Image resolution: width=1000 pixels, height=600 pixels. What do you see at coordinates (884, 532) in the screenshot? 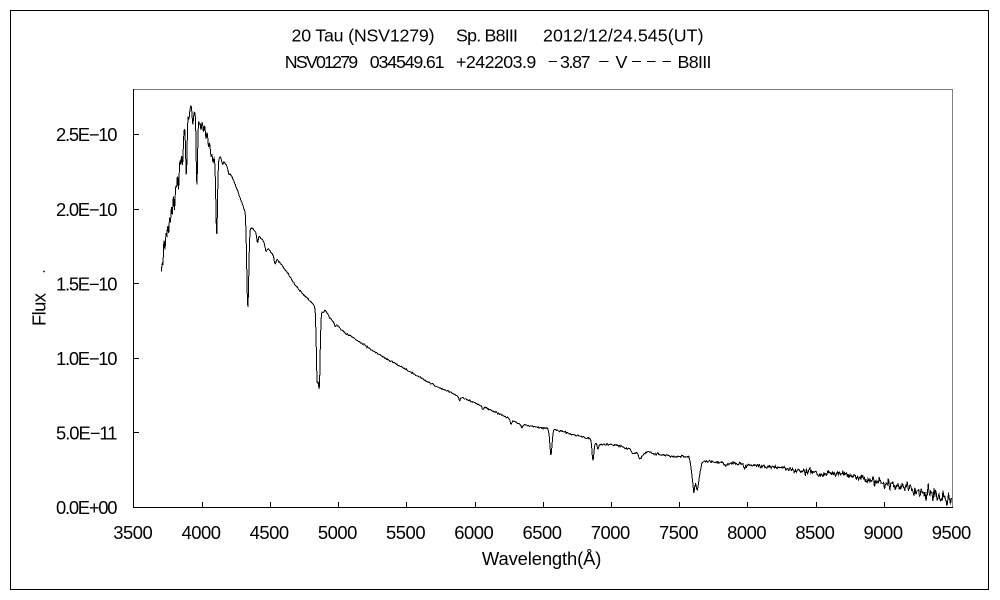
I see `svg-text: 9000` at bounding box center [884, 532].